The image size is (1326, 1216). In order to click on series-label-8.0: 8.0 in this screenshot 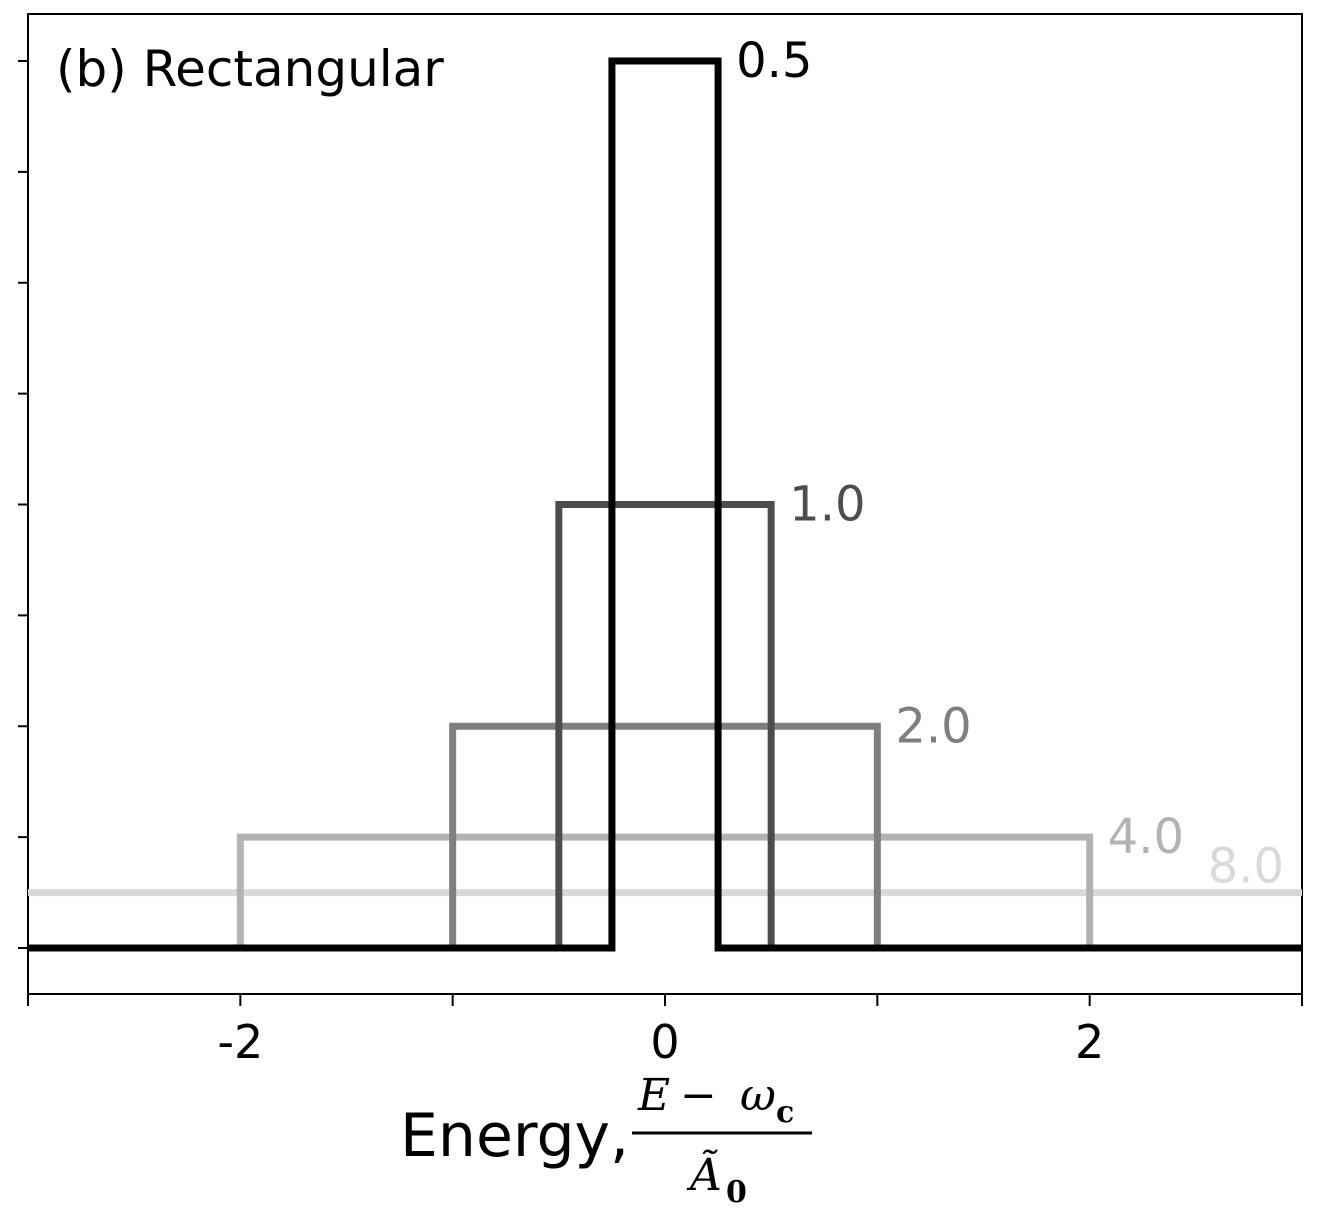, I will do `click(1246, 867)`.